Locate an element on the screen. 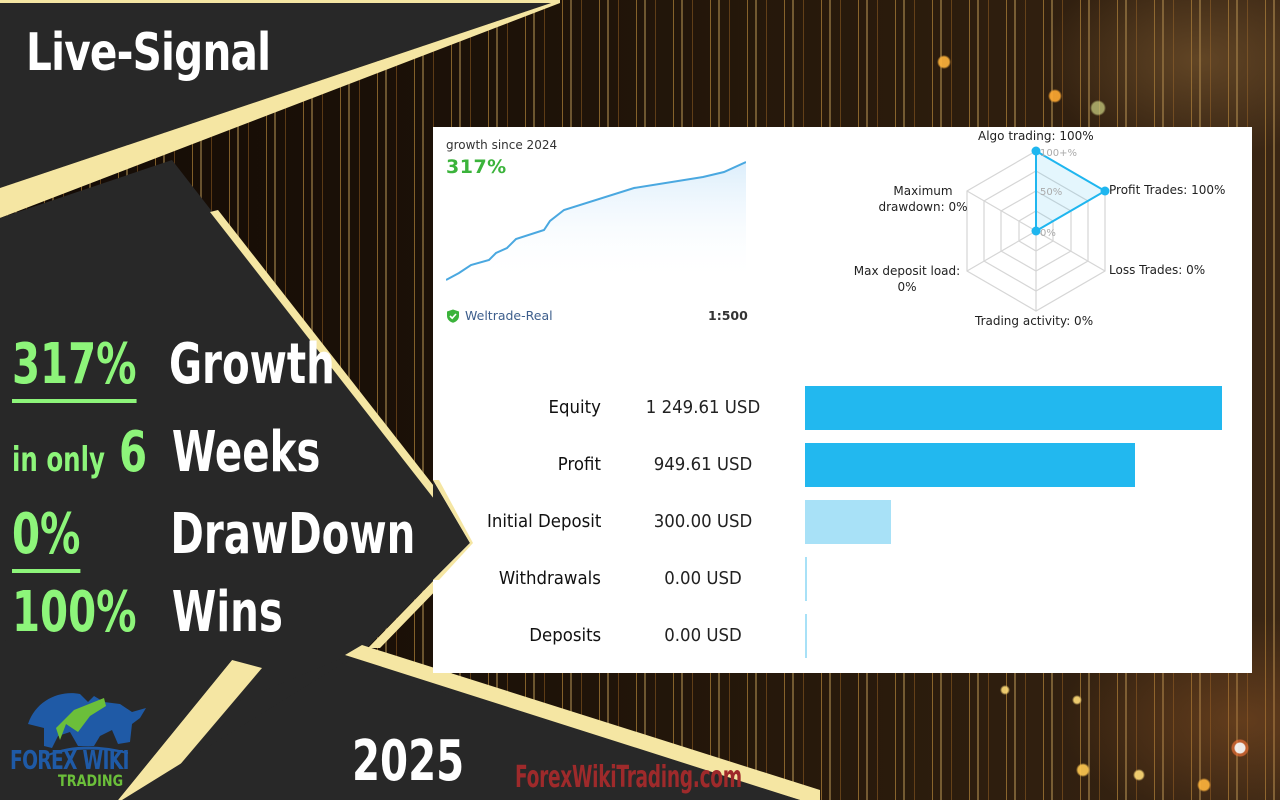 The height and width of the screenshot is (800, 1280). initial-deposit-label: Initial Deposit is located at coordinates (543, 521).